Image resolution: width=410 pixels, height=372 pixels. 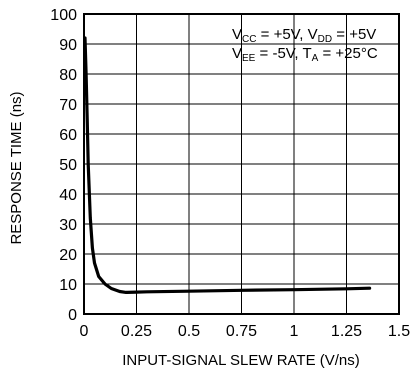 What do you see at coordinates (84, 331) in the screenshot?
I see `x-tick-label: 0` at bounding box center [84, 331].